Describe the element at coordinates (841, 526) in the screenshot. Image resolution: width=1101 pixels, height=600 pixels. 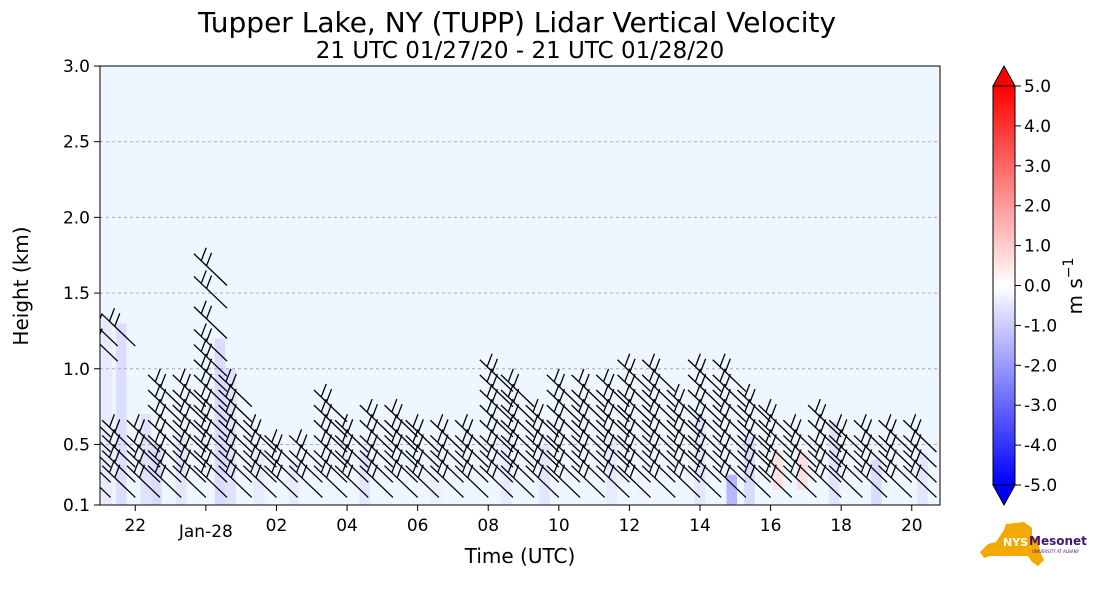
I see `x-tick-label: 18` at that location.